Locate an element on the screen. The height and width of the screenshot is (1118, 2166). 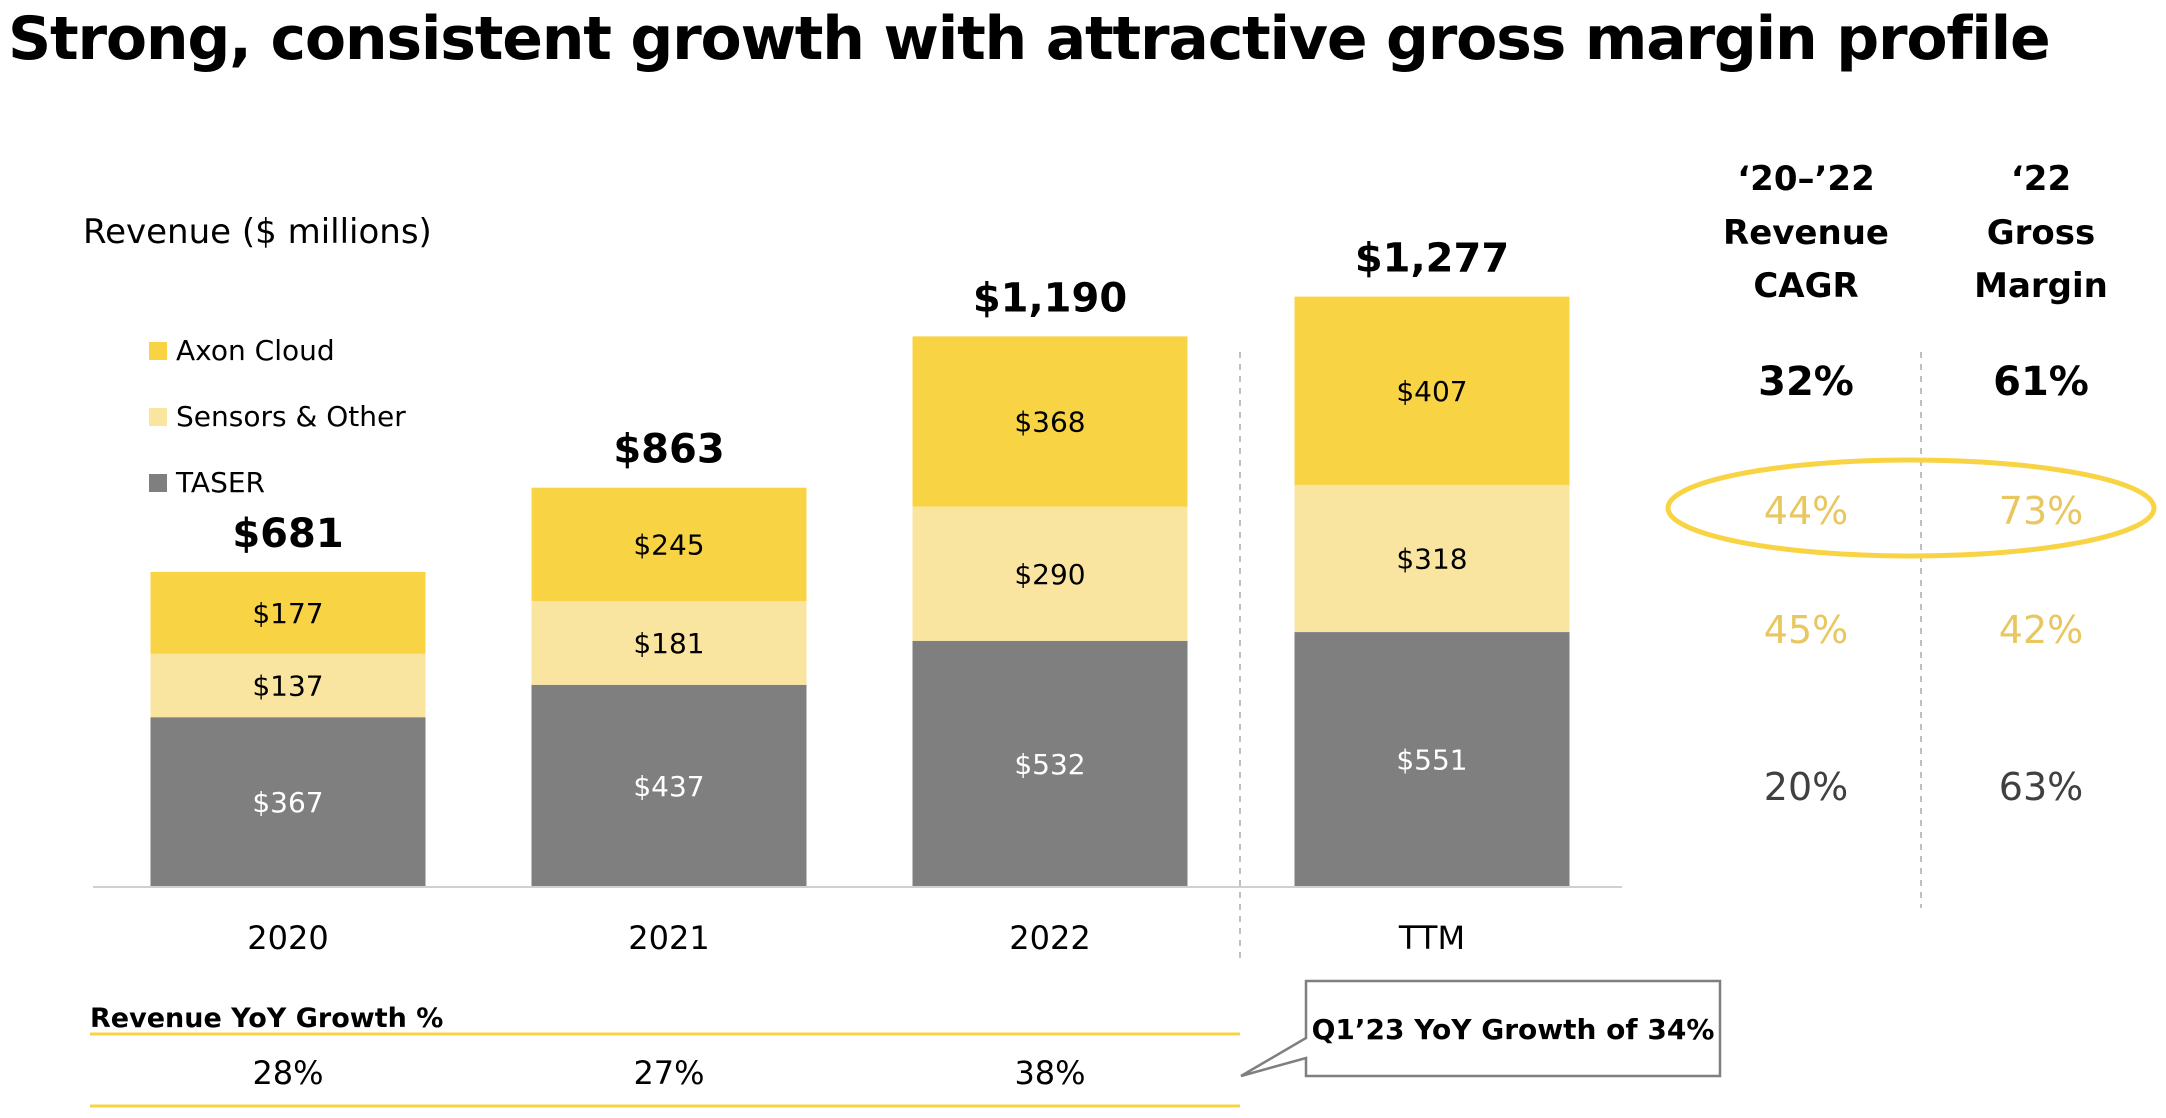
x-tick-label: 2022 is located at coordinates (1049, 938).